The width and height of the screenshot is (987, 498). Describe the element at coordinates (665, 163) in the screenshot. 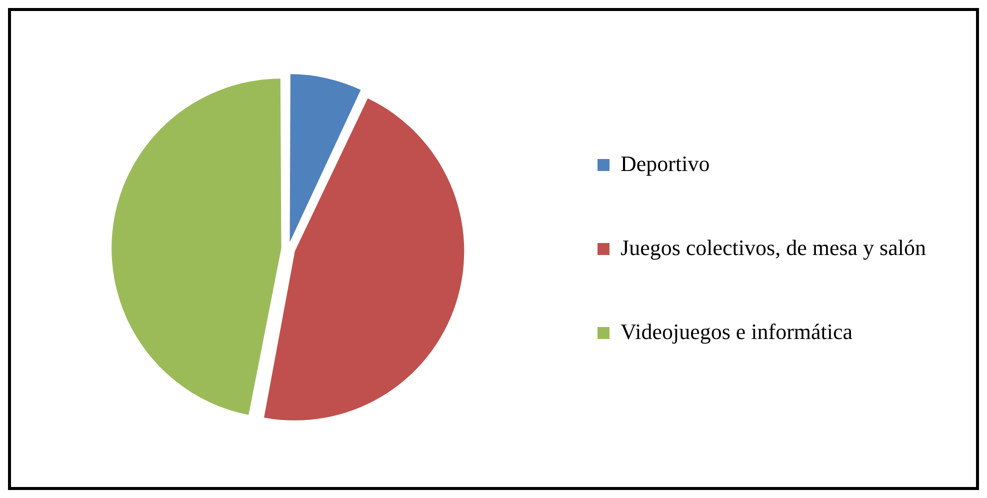

I see `legend-label: Deportivo` at that location.